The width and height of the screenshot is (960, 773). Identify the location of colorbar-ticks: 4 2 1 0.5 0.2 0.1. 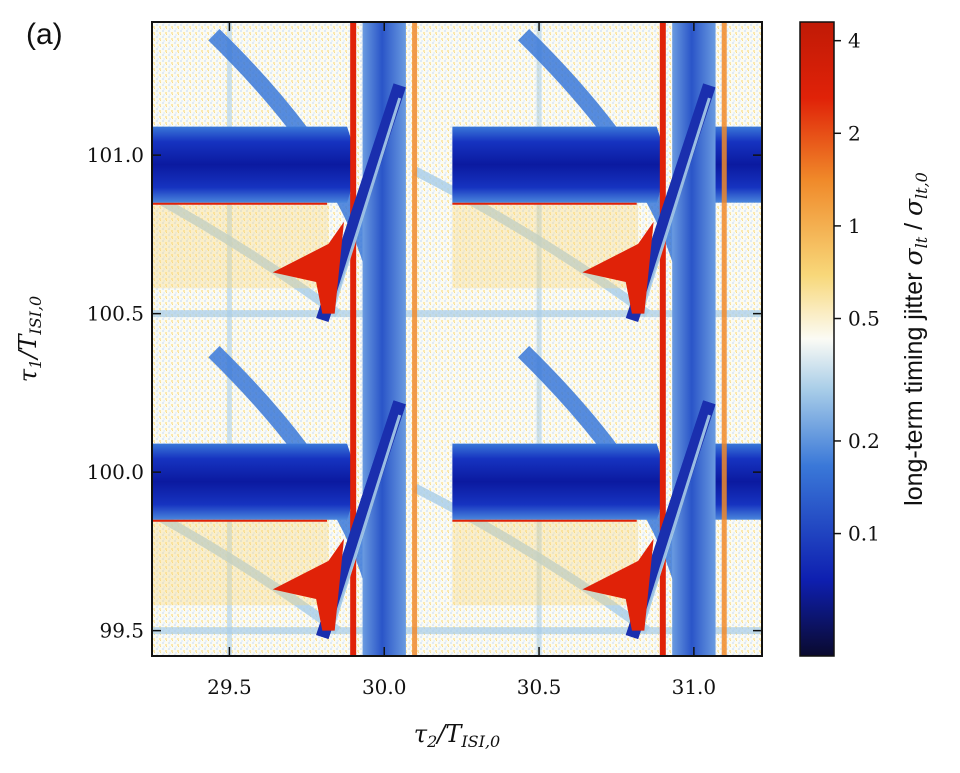
(857, 287).